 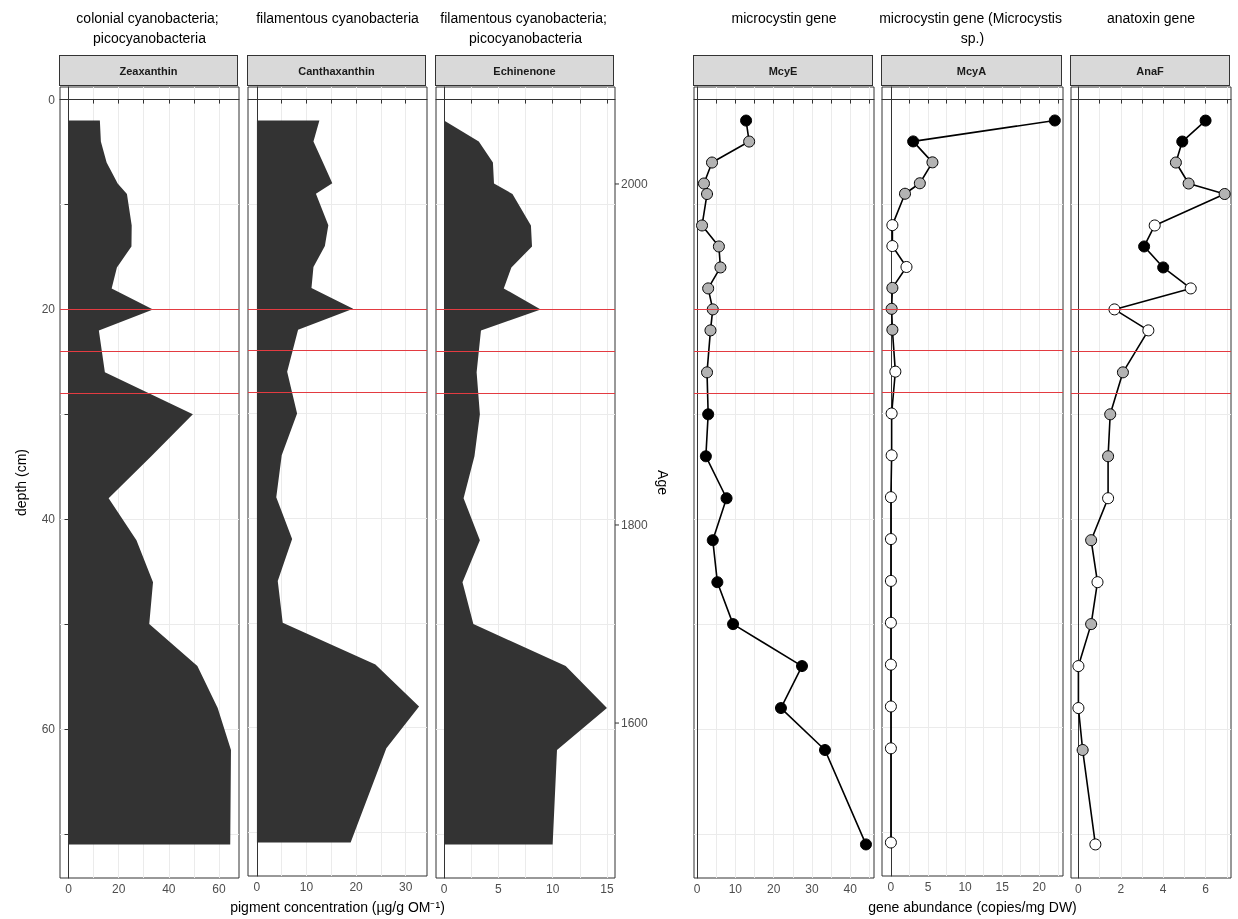 I want to click on text: 1800, so click(x=635, y=524).